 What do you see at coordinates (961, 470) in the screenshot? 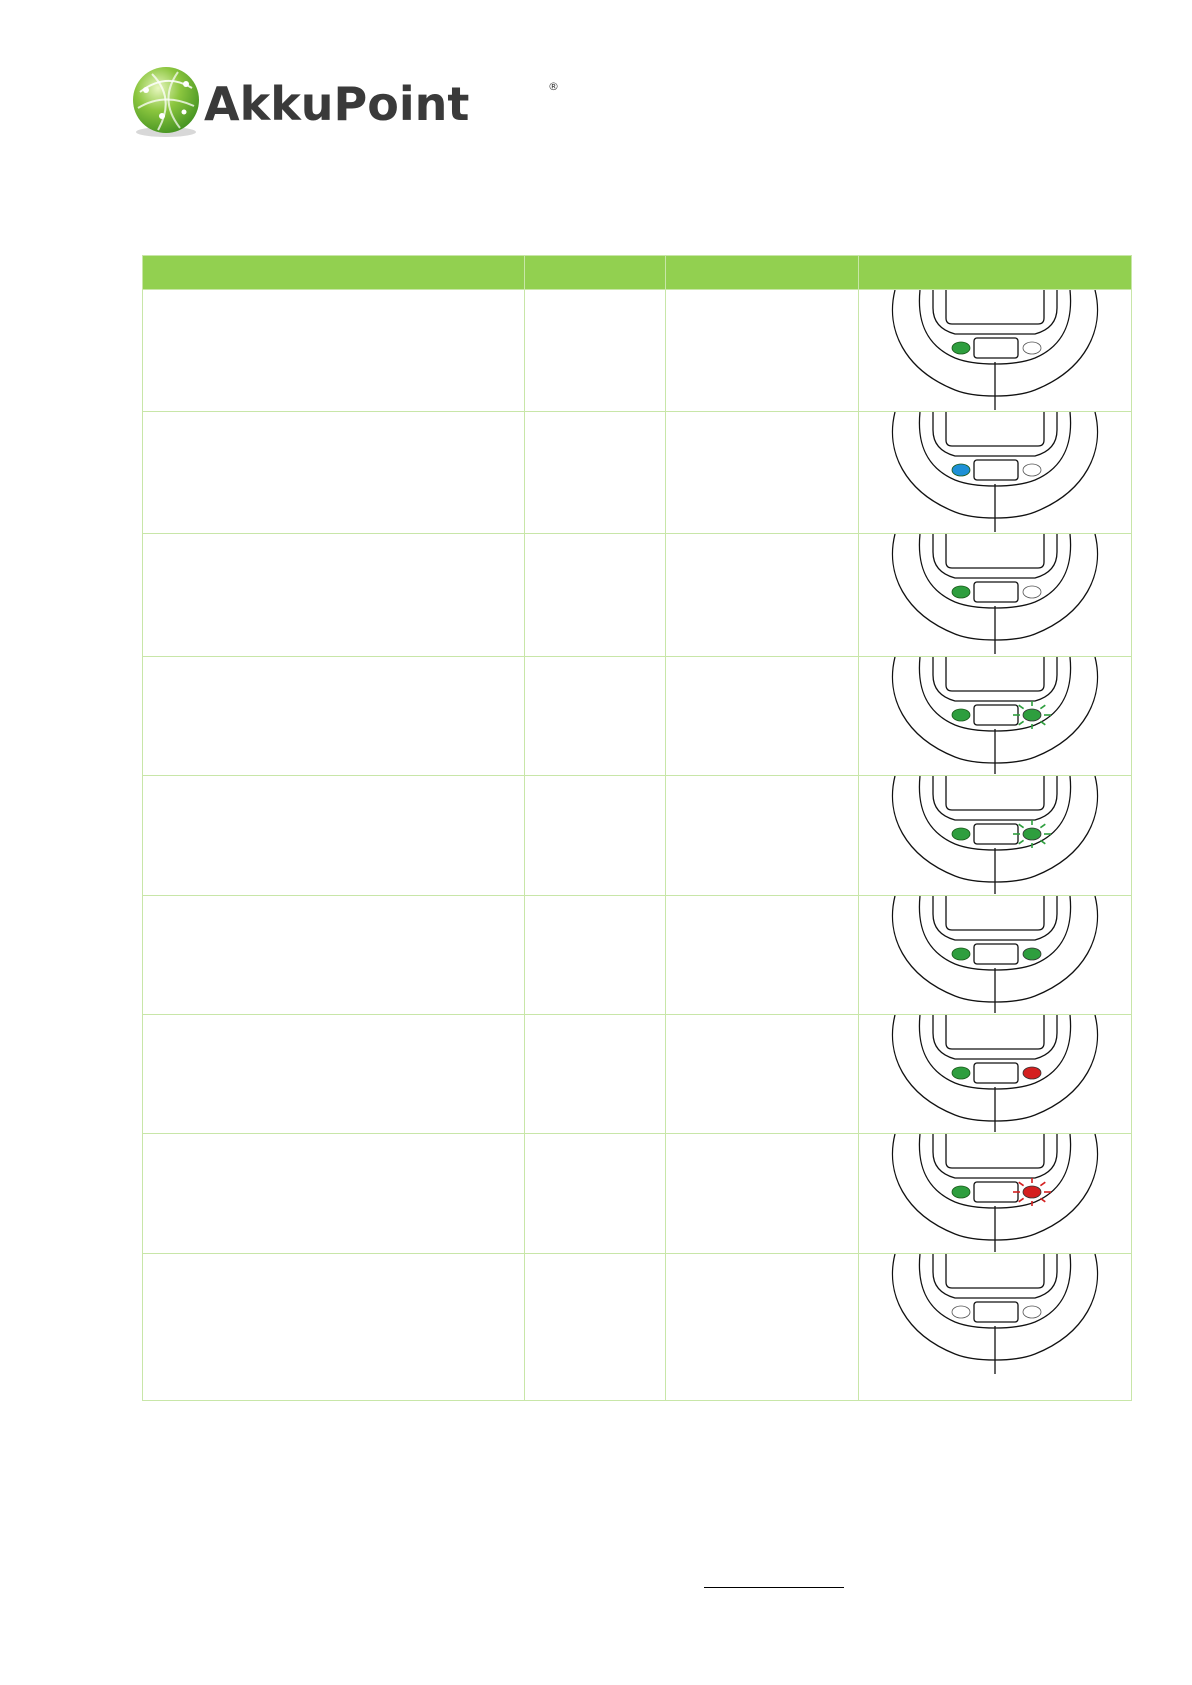
I see `left-led-blue` at bounding box center [961, 470].